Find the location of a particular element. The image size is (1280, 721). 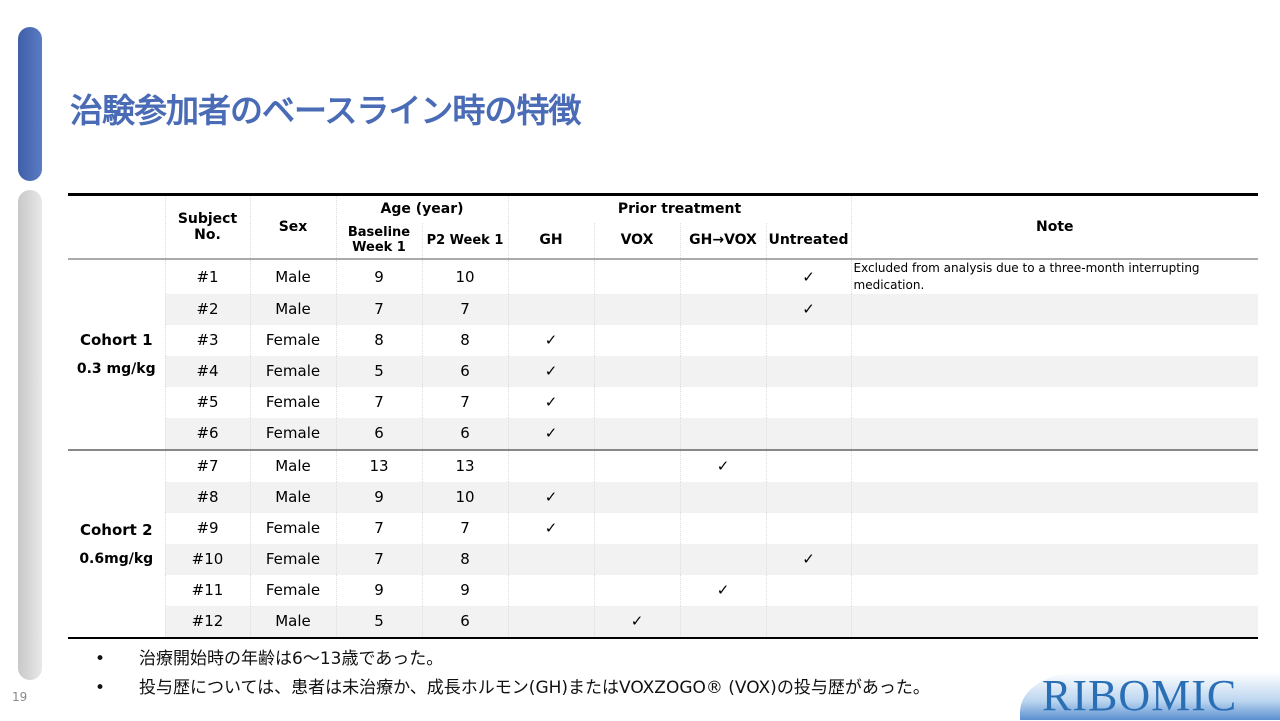

treatment-untreated: ✓ is located at coordinates (808, 309).